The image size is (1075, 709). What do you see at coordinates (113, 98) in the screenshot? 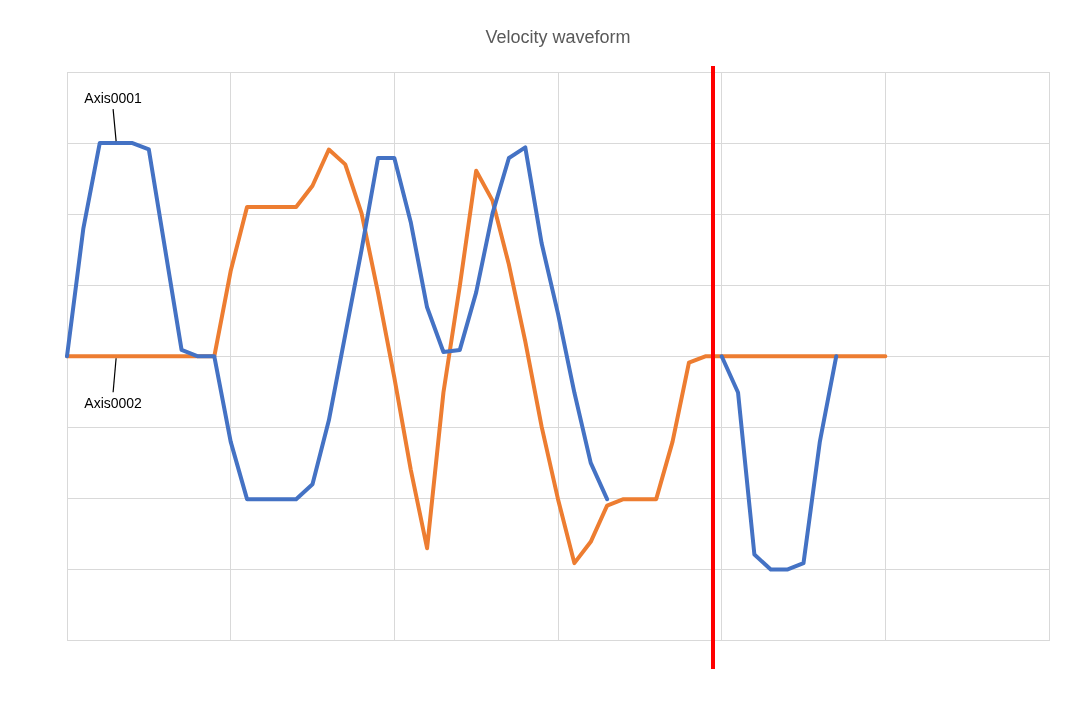
I see `text: Axis0001` at bounding box center [113, 98].